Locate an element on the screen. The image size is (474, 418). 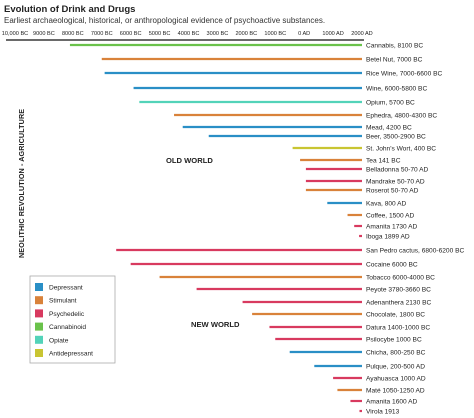
bar-label: Rice Wine, 7000-6600 BC is located at coordinates (404, 73).